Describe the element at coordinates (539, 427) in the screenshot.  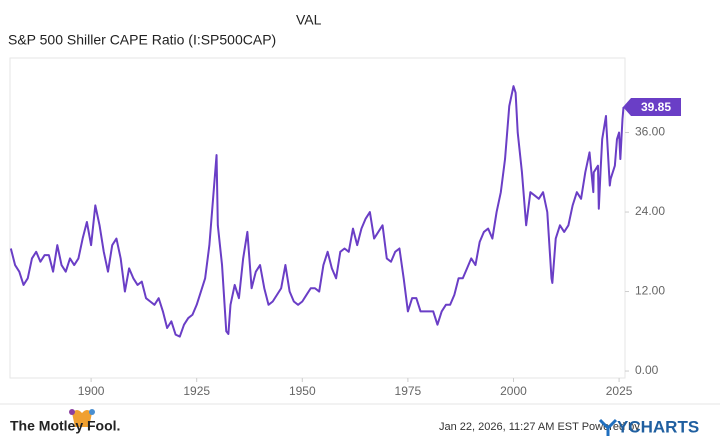
I see `timestamp: Jan 22, 2026, 11:27 AM EST Powered by` at that location.